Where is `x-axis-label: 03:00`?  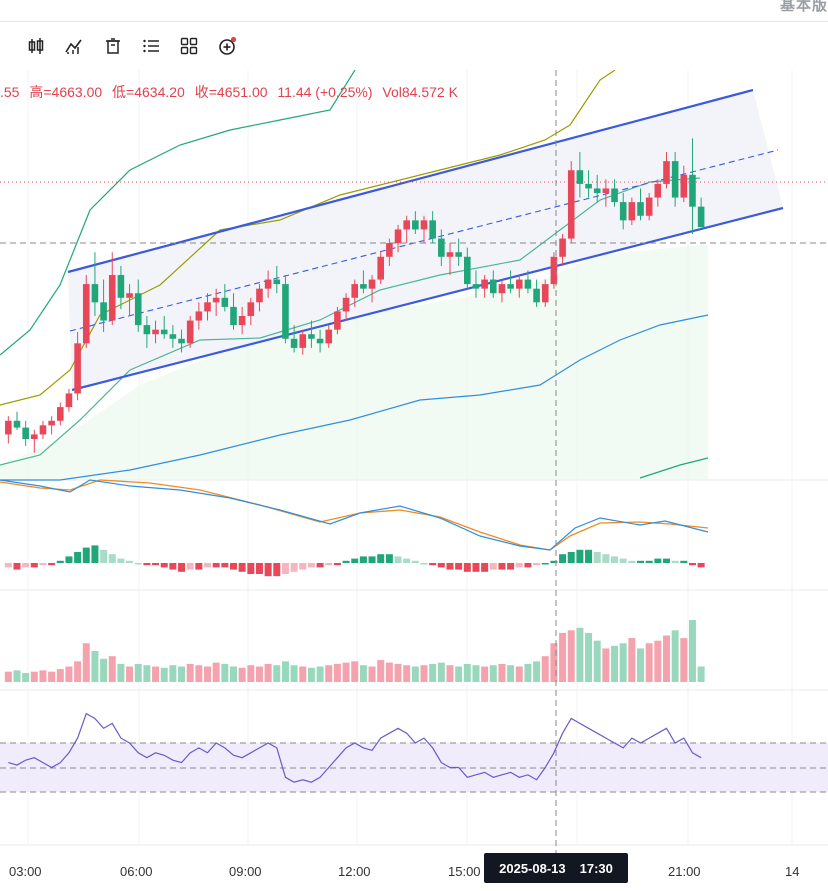 x-axis-label: 03:00 is located at coordinates (25, 871).